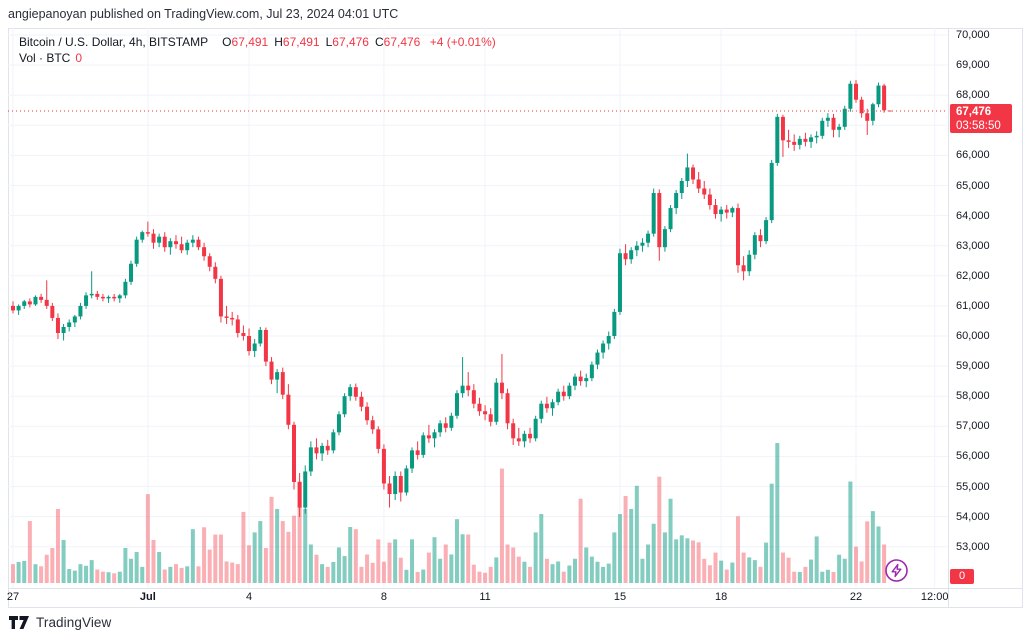  I want to click on last-price-value: 67,476, so click(974, 112).